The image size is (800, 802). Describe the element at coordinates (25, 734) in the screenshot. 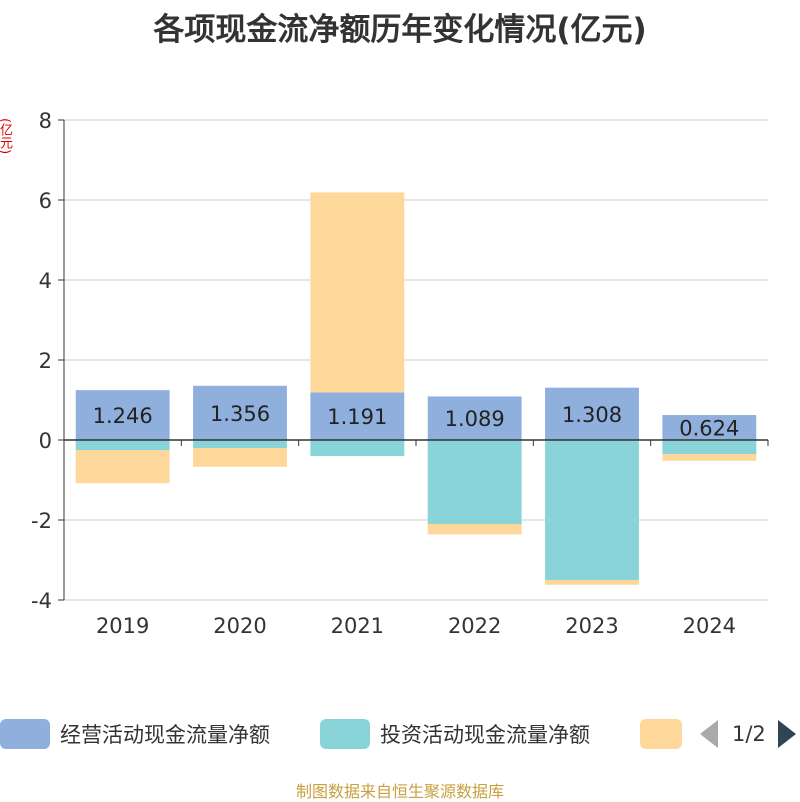

I see `legend-swatch-operating` at that location.